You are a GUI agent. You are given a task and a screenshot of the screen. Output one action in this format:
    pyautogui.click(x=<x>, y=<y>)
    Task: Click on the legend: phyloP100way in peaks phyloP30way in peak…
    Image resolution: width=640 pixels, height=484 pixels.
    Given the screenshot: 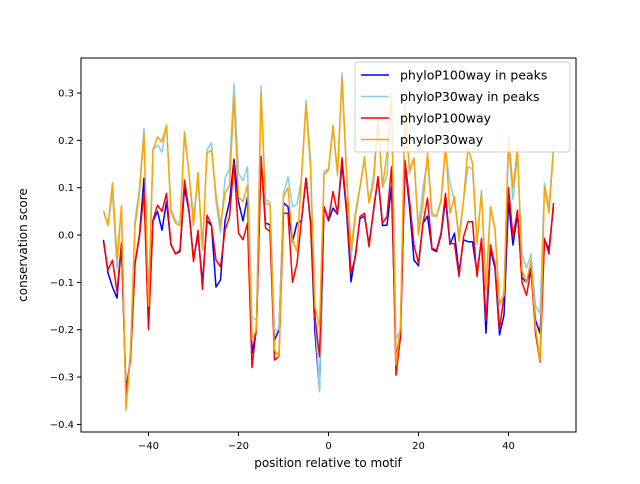 What is the action you would take?
    pyautogui.click(x=462, y=107)
    